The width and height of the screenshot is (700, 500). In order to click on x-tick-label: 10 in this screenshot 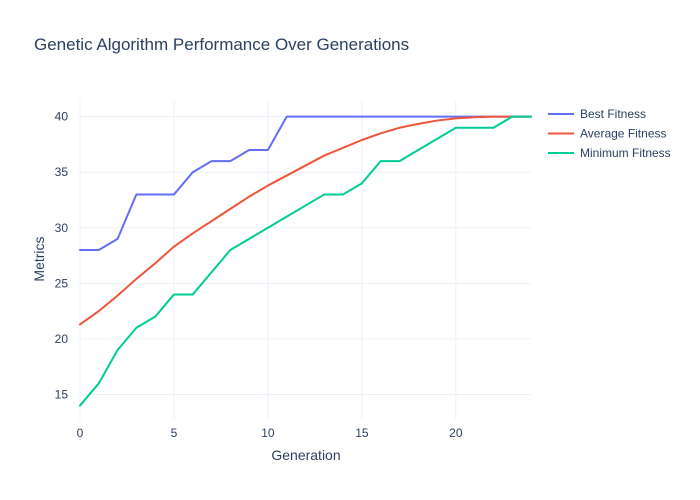, I will do `click(268, 433)`.